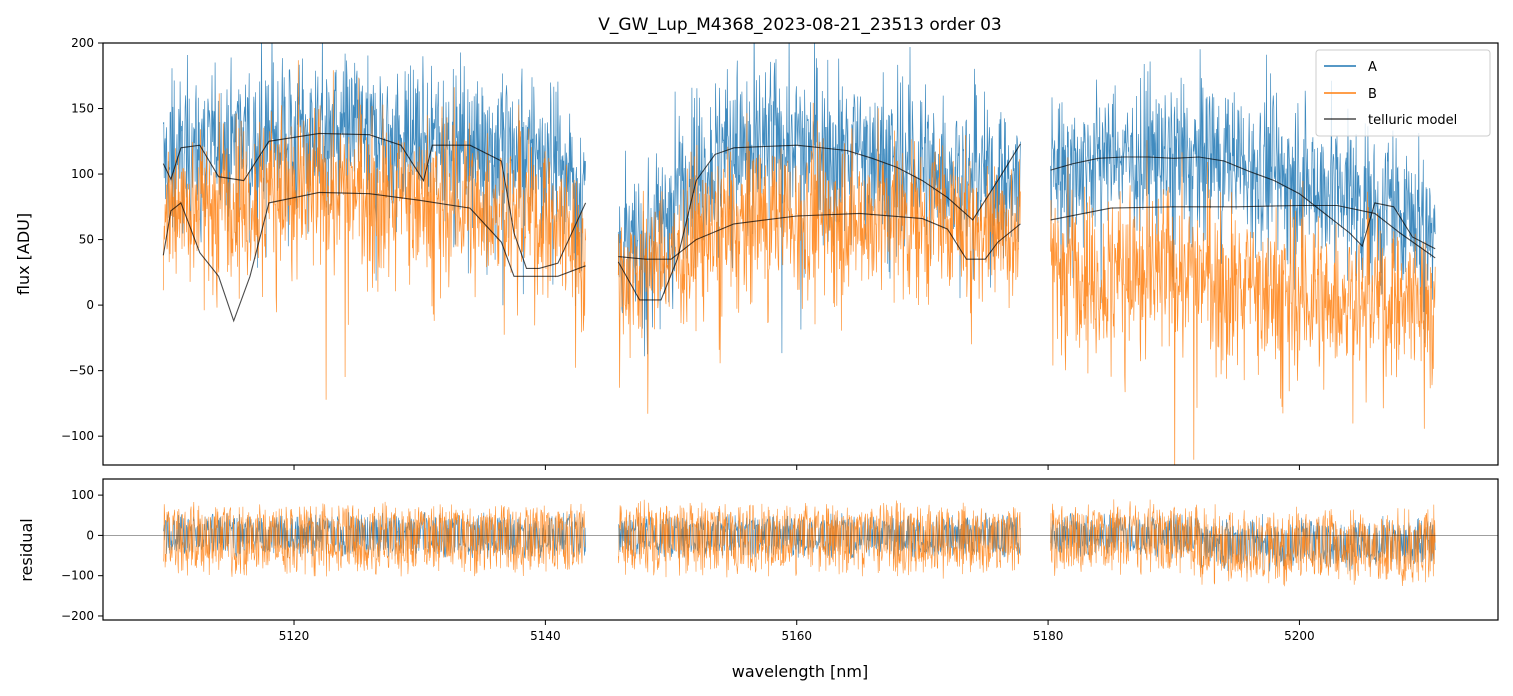  I want to click on x-tick-label: 5120, so click(294, 636).